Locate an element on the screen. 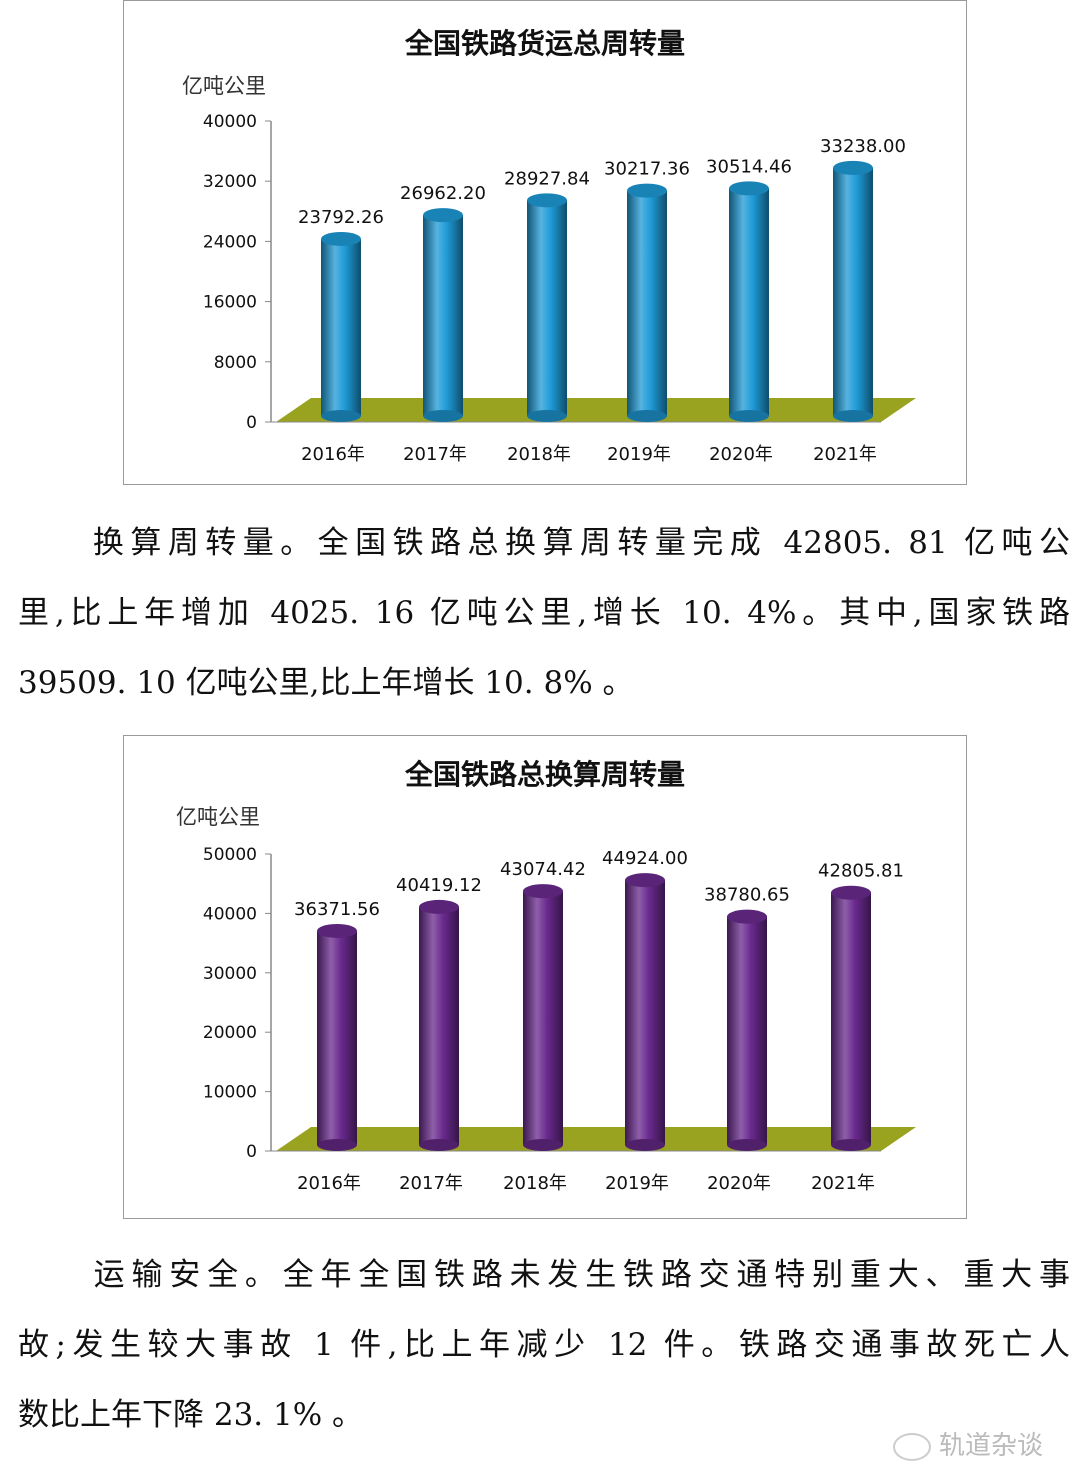 This screenshot has height=1477, width=1080. data-label: 23792.26 is located at coordinates (341, 217).